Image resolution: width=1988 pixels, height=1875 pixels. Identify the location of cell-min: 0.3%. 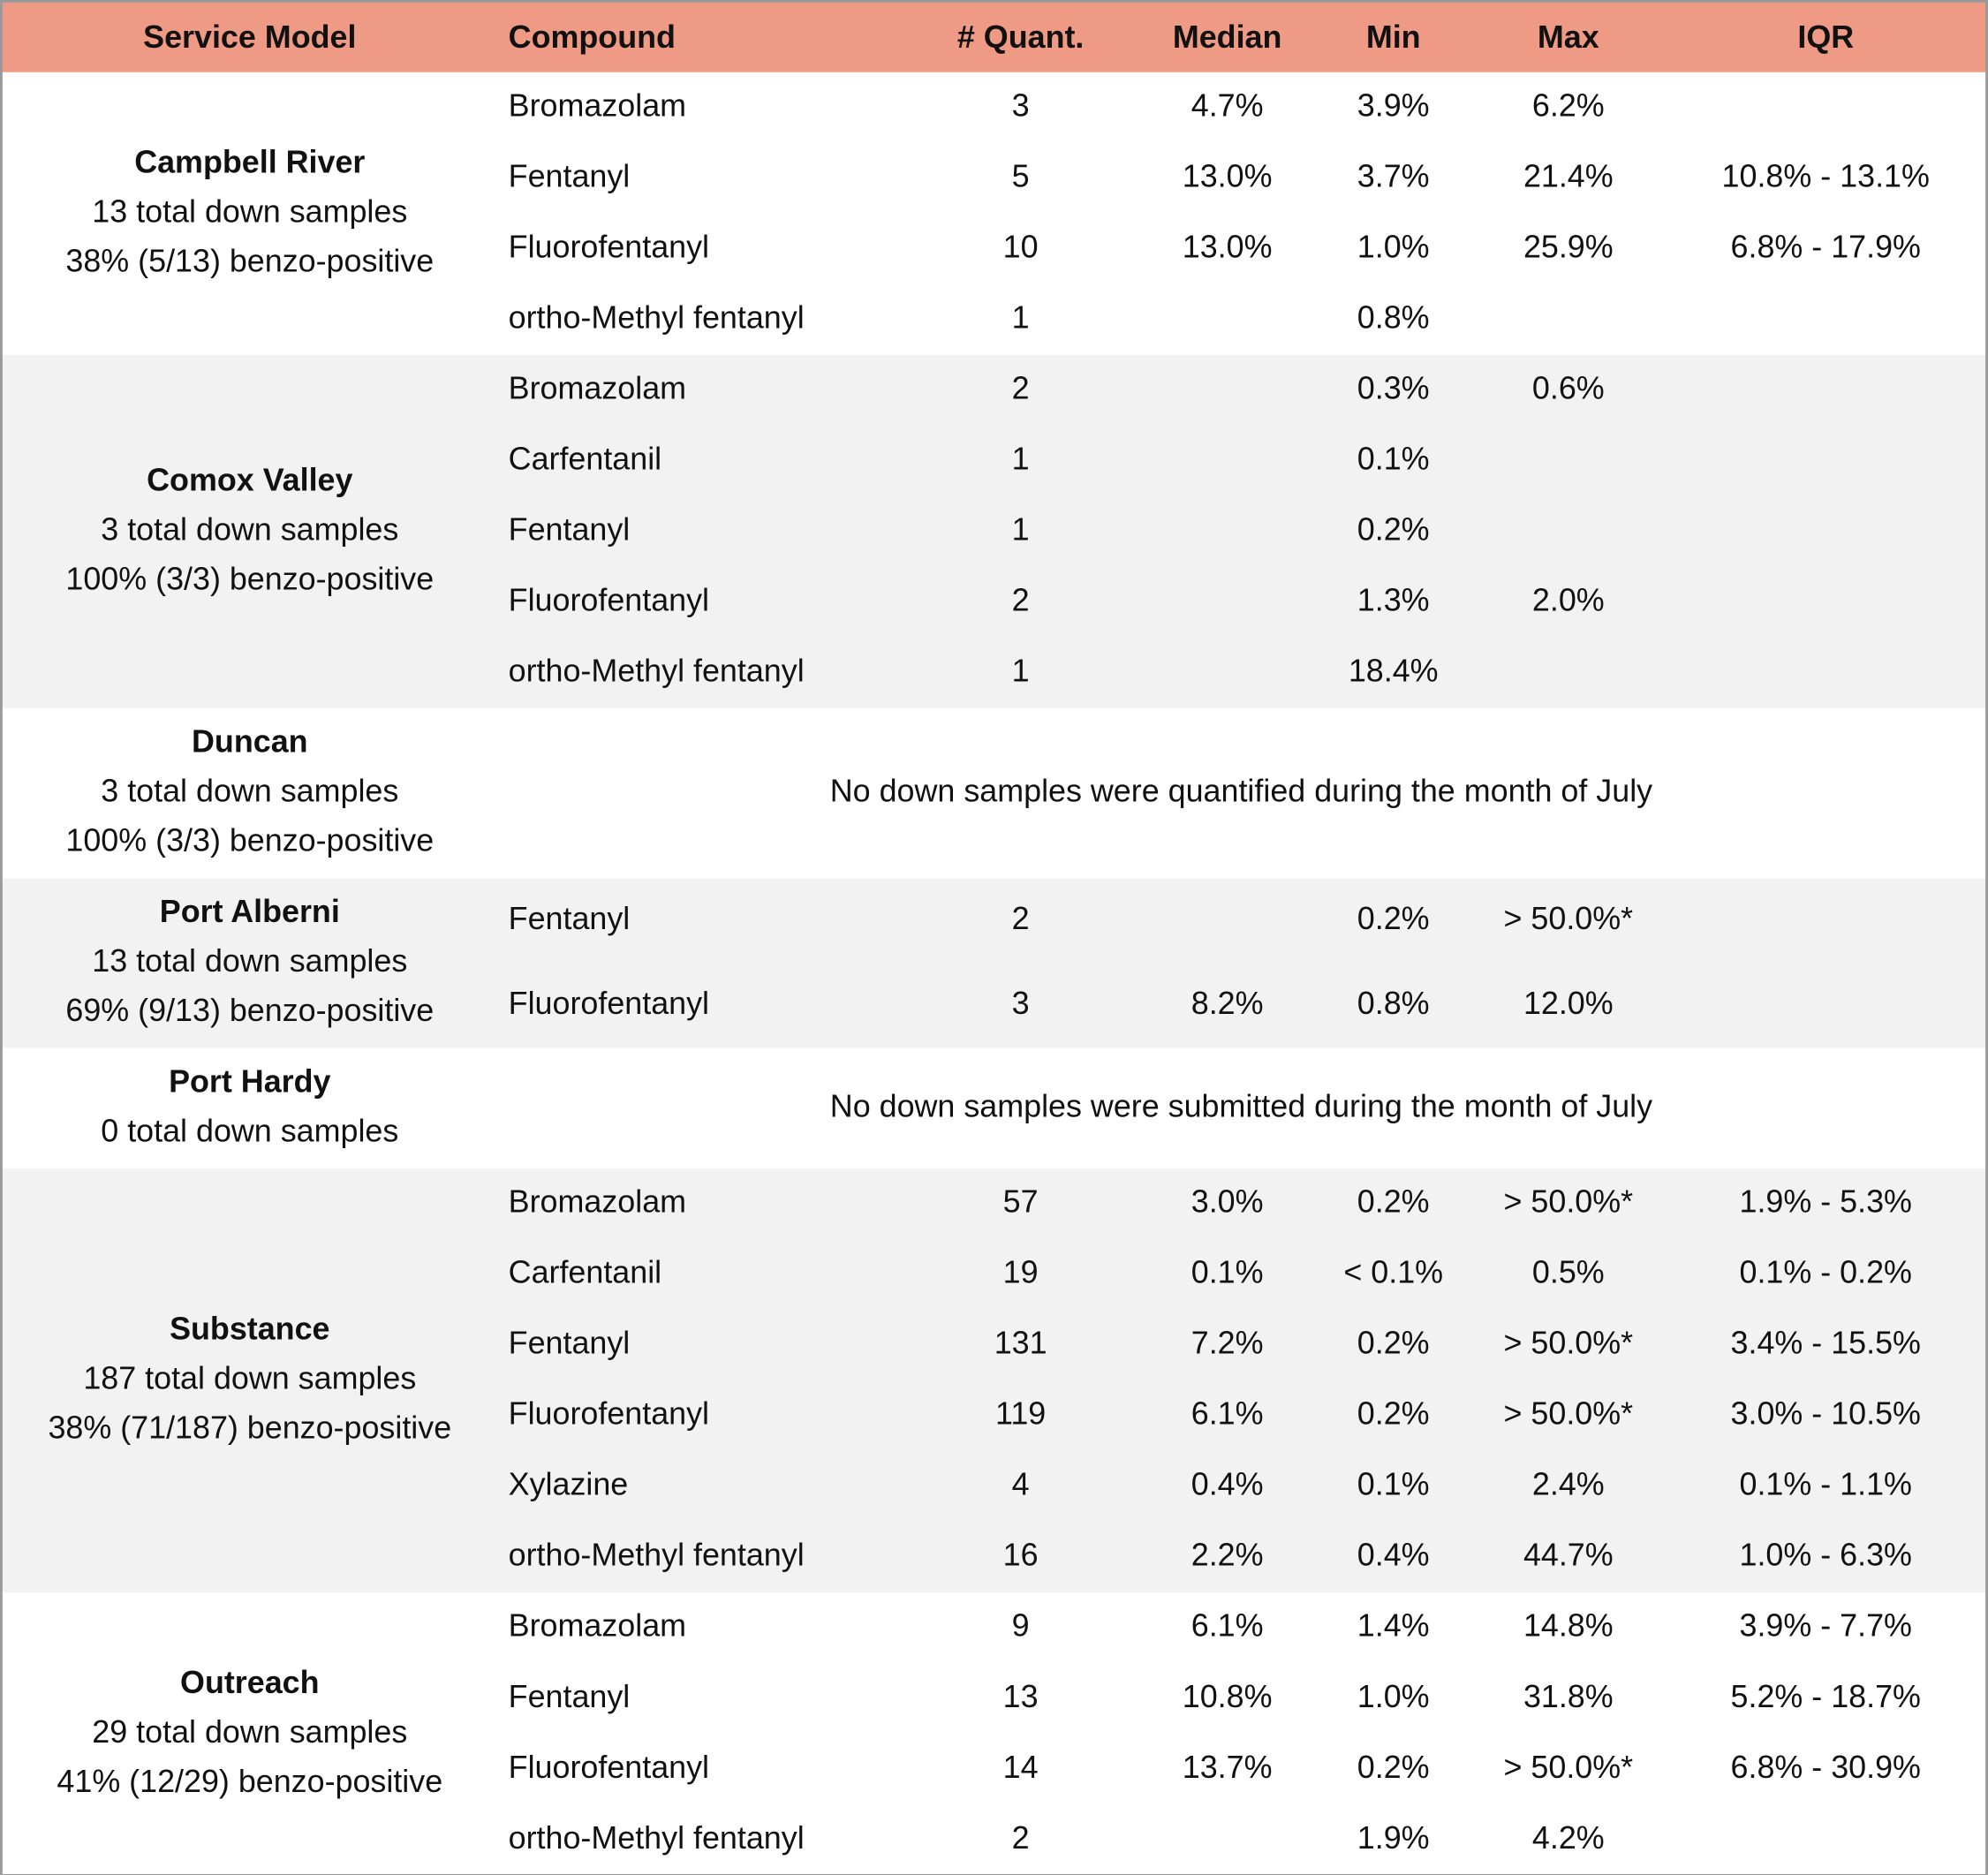
(1393, 388).